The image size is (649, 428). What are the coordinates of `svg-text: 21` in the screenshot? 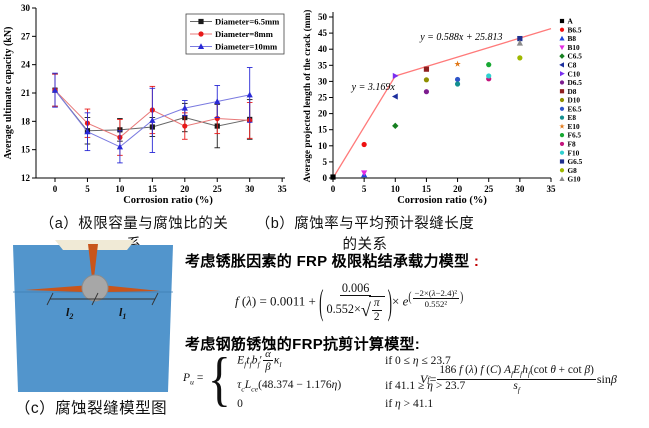 It's located at (26, 93).